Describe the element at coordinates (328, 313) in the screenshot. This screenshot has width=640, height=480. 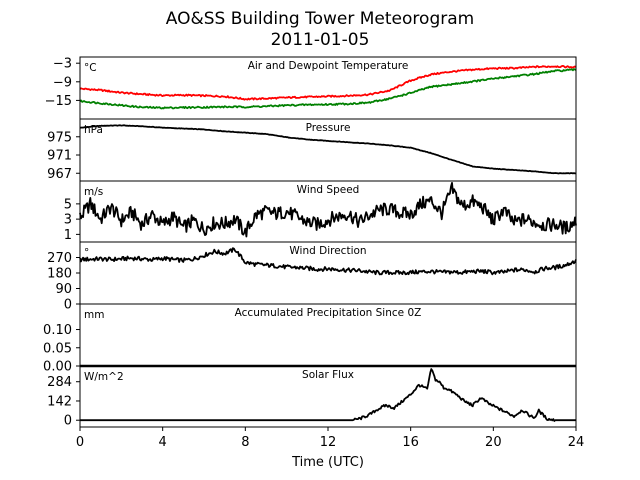
I see `panel-title-4: Accumulated Precipitation Since 0Z` at that location.